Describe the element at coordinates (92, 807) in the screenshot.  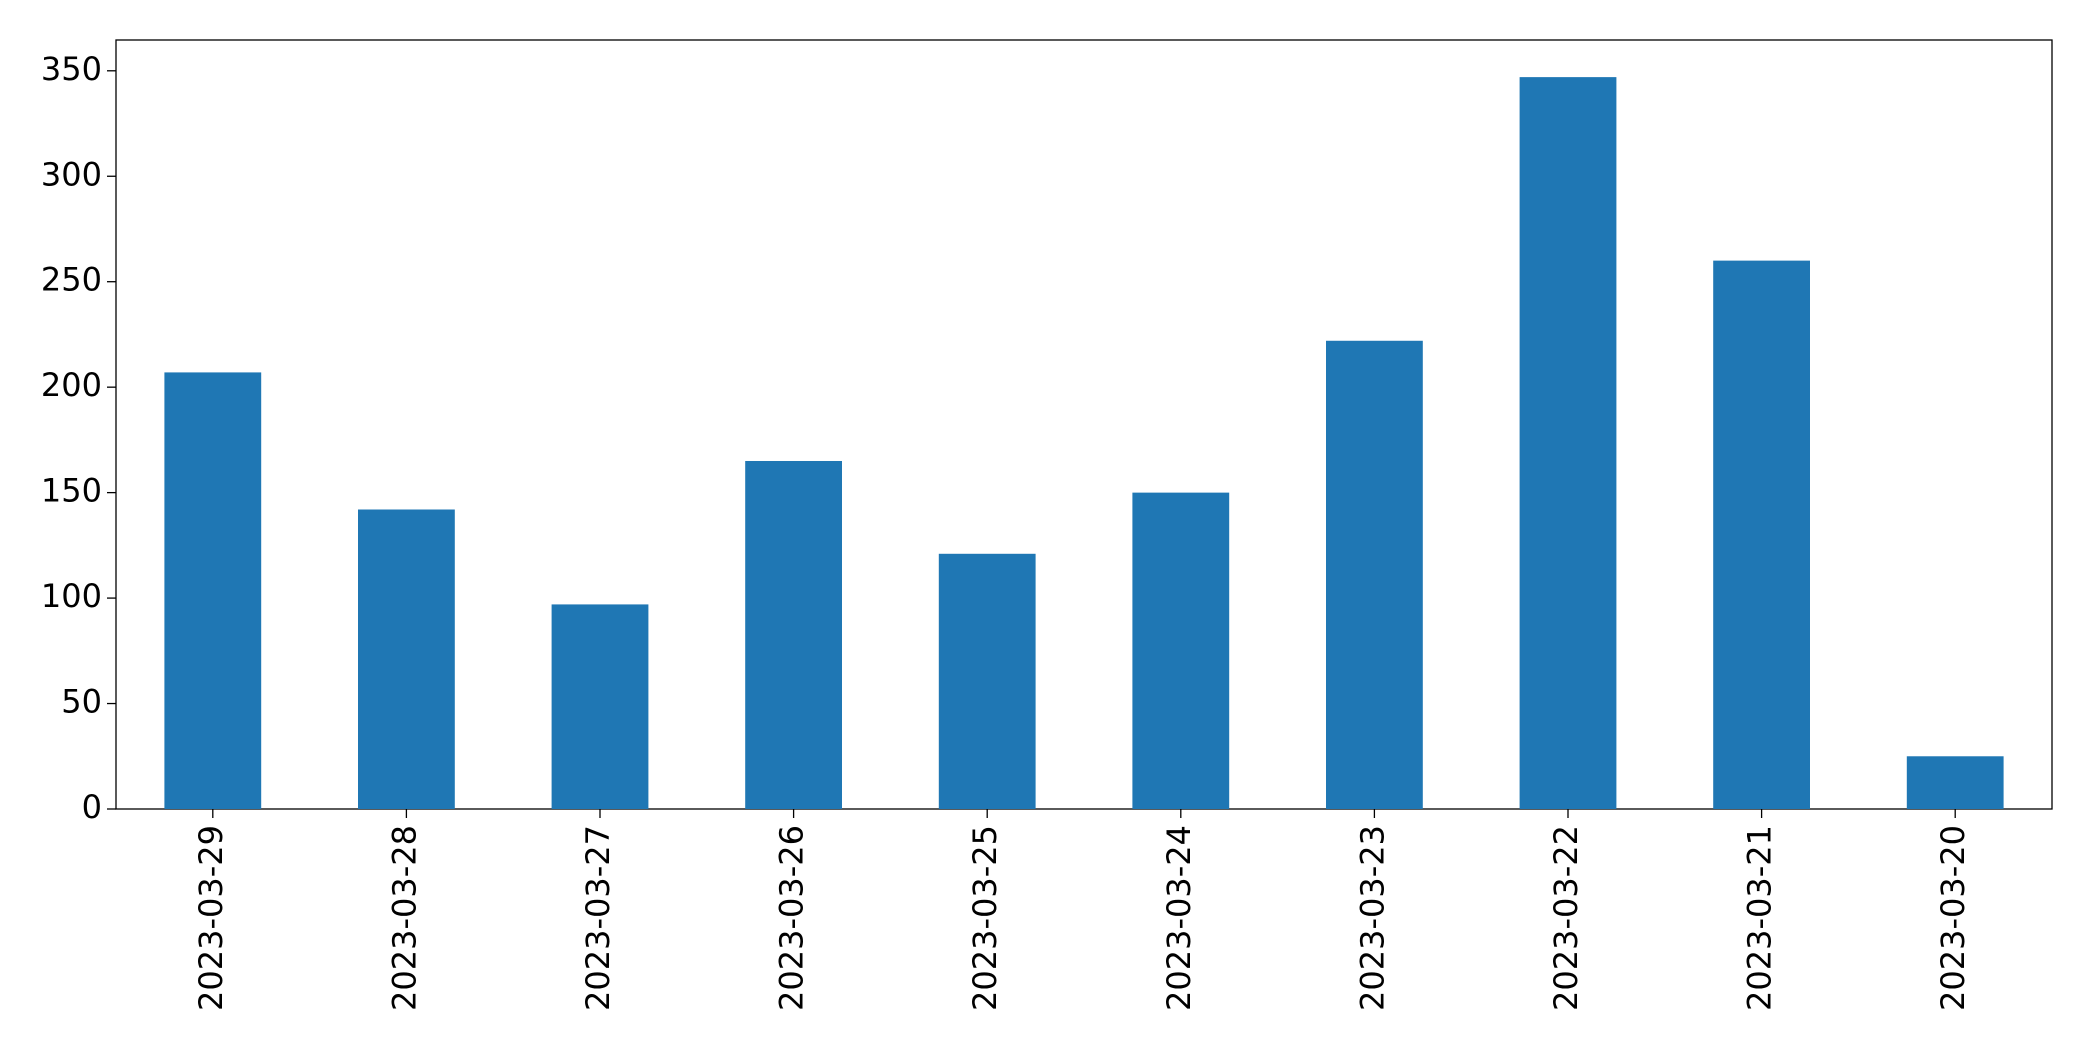
I see `y-tick-label: 0` at that location.